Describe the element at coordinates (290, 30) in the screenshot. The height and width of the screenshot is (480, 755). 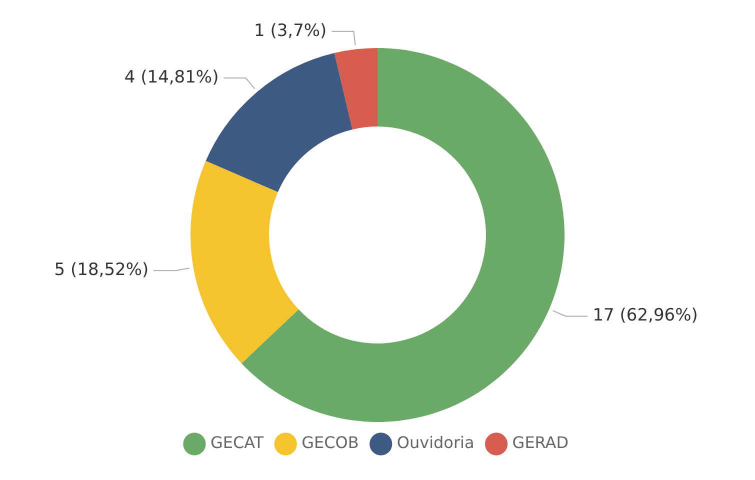
I see `data-label: 1 (3,7%)` at that location.